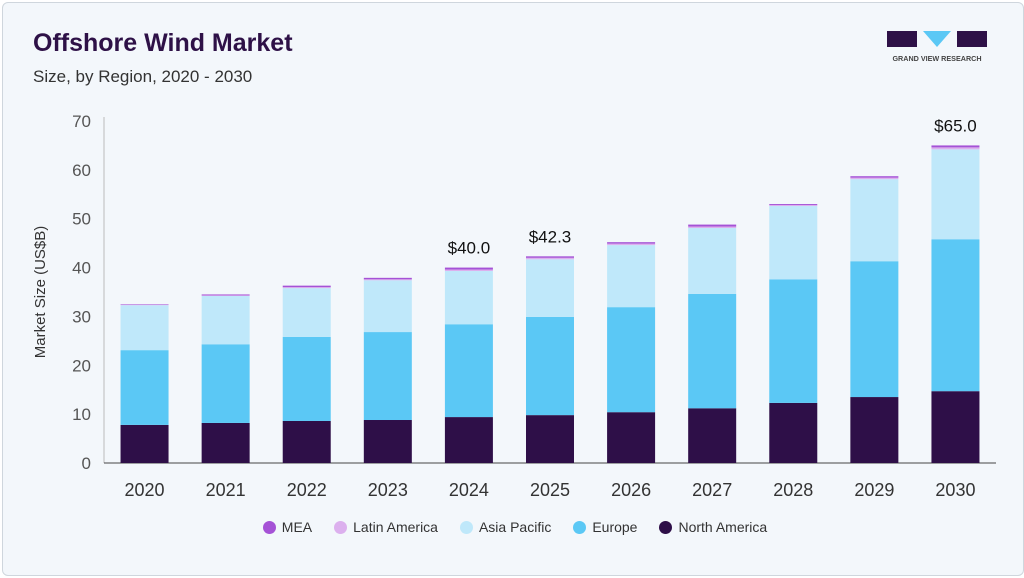  Describe the element at coordinates (955, 125) in the screenshot. I see `data-label: $65.0` at that location.